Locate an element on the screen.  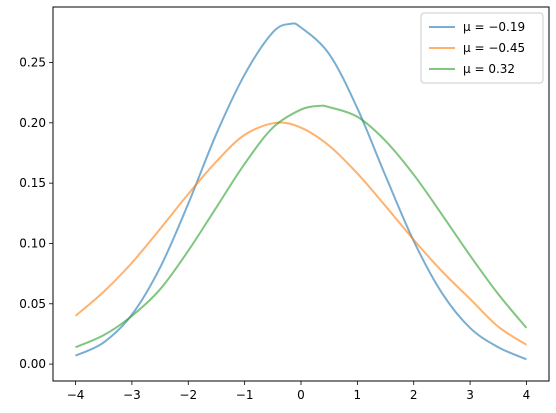
y-tick-label: 0.05 is located at coordinates (32, 304).